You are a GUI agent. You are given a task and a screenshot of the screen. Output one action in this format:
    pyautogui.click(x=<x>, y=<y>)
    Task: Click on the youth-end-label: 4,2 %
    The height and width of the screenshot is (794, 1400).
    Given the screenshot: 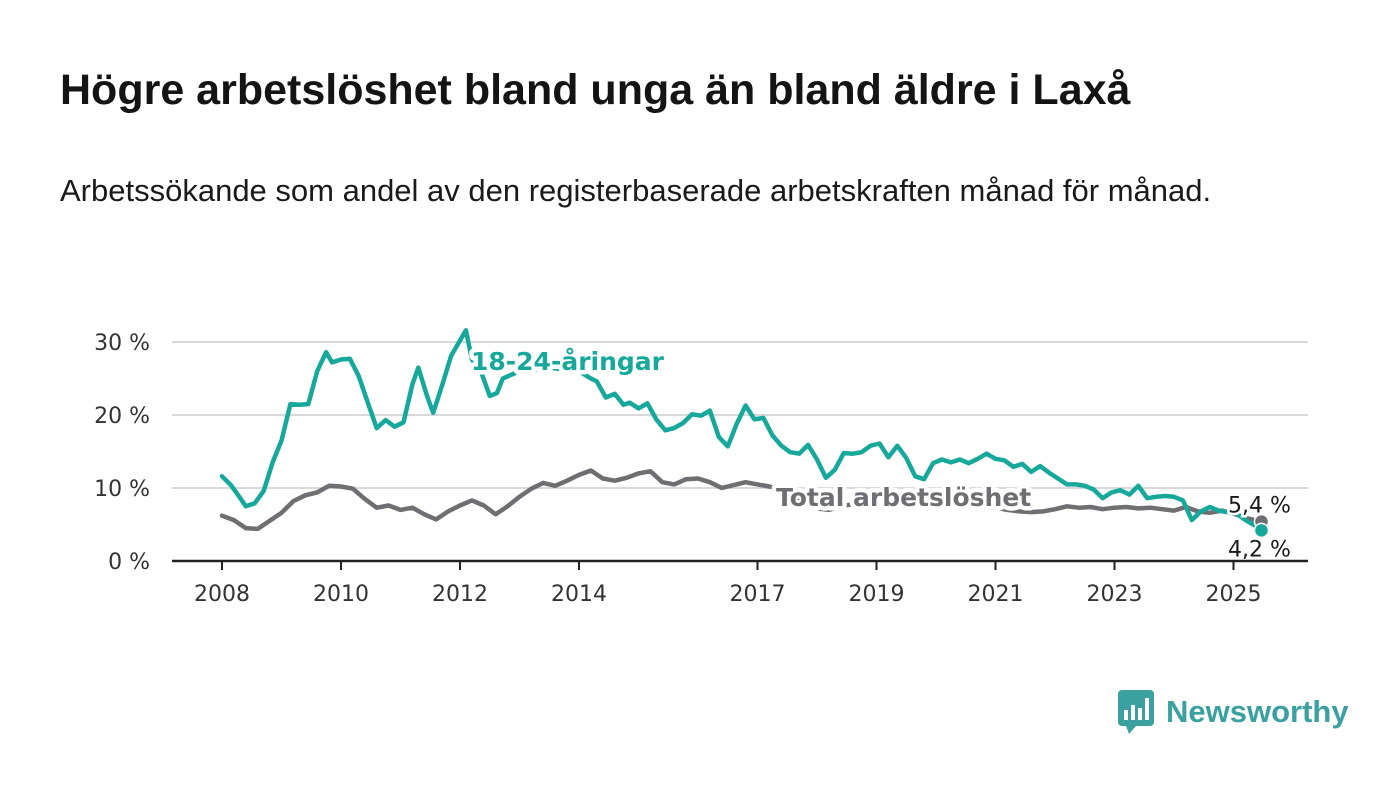 What is the action you would take?
    pyautogui.click(x=1259, y=549)
    